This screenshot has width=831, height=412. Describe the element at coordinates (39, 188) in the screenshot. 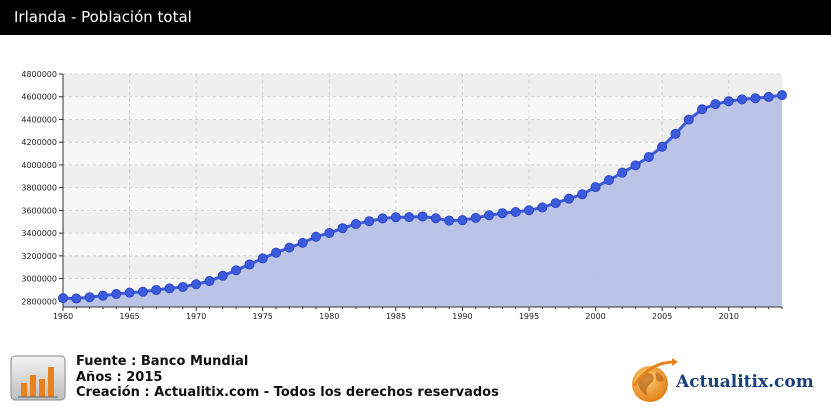

I see `y-tick-label: 3800000` at that location.